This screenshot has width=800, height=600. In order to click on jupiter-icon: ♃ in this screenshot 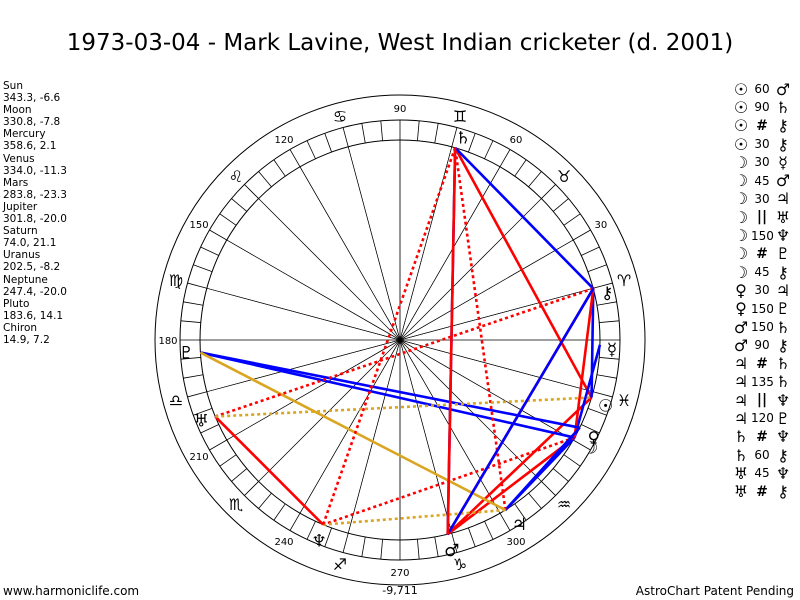, I will do `click(519, 525)`.